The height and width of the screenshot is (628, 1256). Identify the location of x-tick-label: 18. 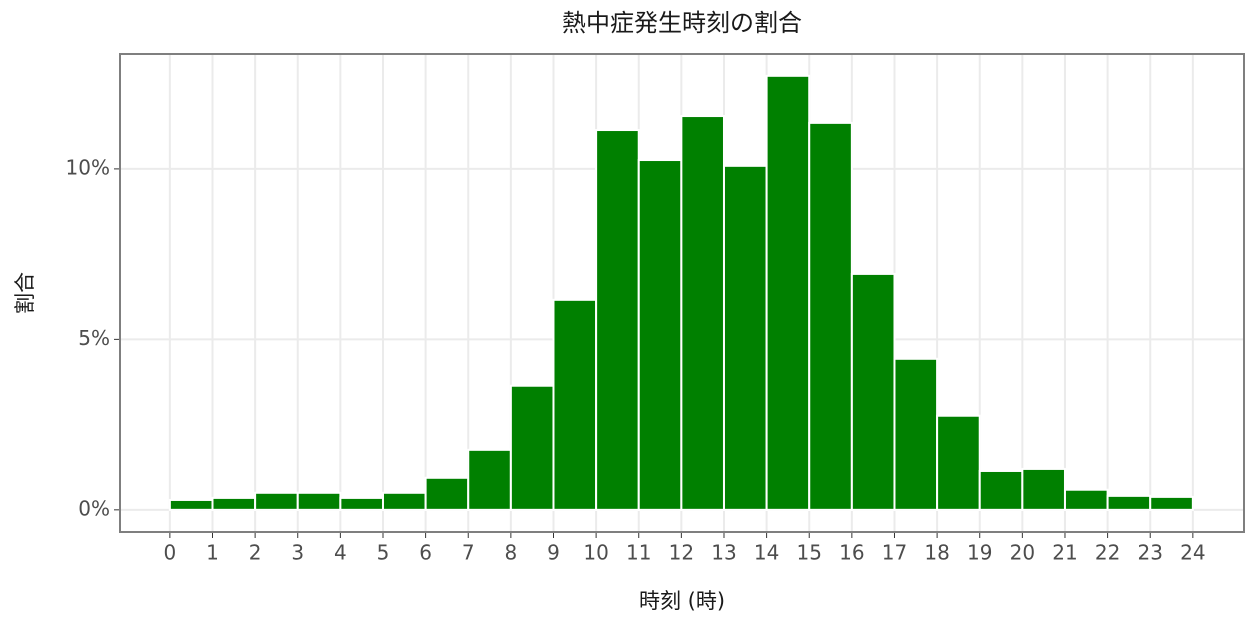
(936, 553).